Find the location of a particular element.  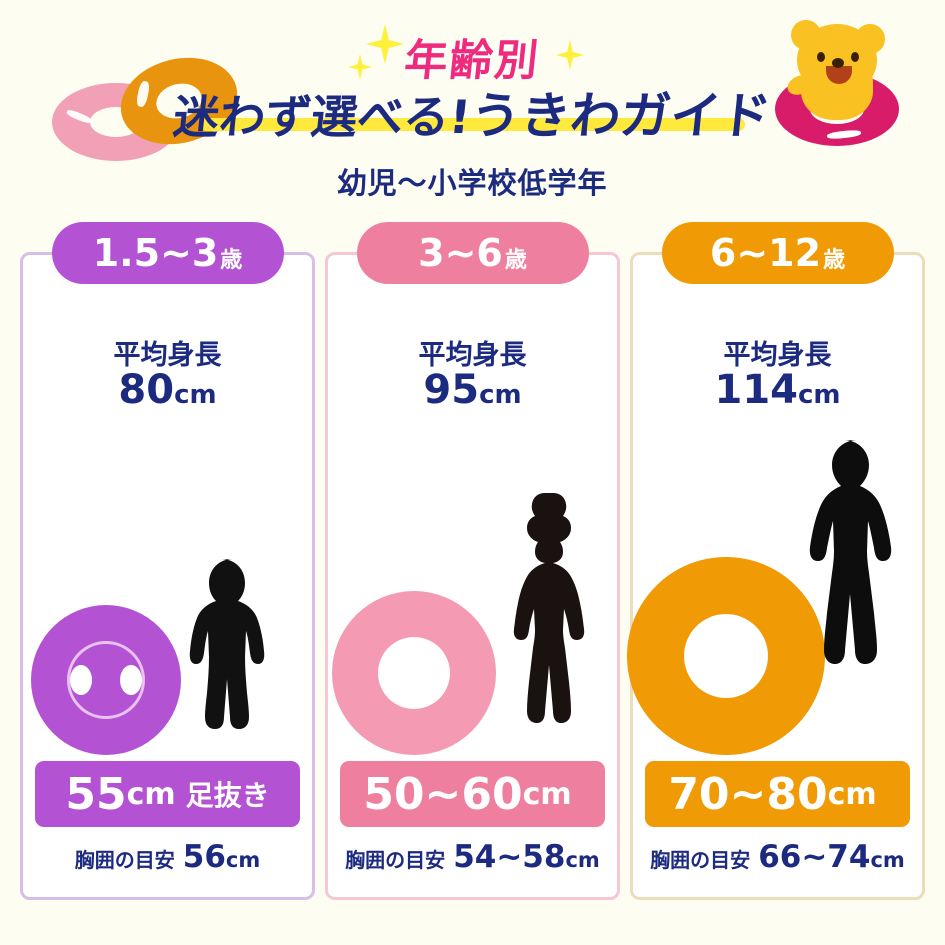

float-inner-ring is located at coordinates (106, 680).